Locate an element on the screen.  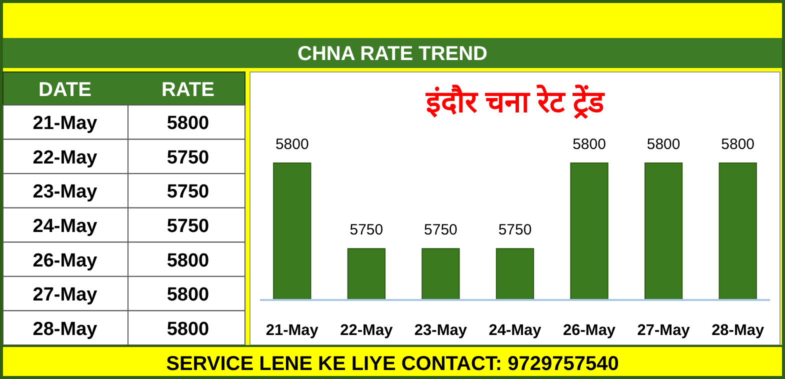
category-label: 23-May is located at coordinates (65, 192).